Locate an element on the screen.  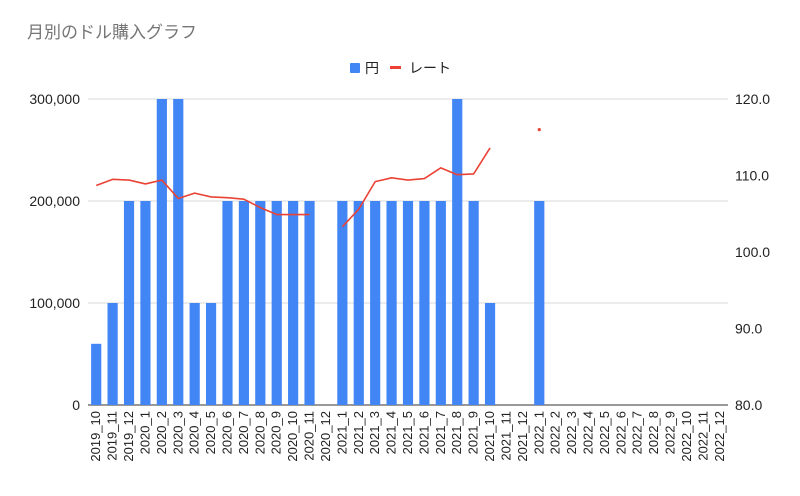
x-axis-tick-label: 2019_12 is located at coordinates (128, 436).